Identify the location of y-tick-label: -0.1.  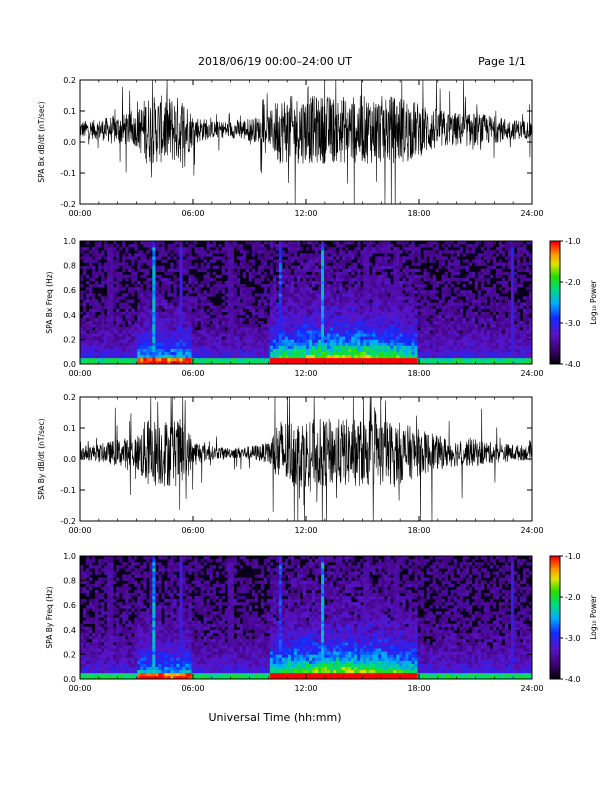
(68, 173).